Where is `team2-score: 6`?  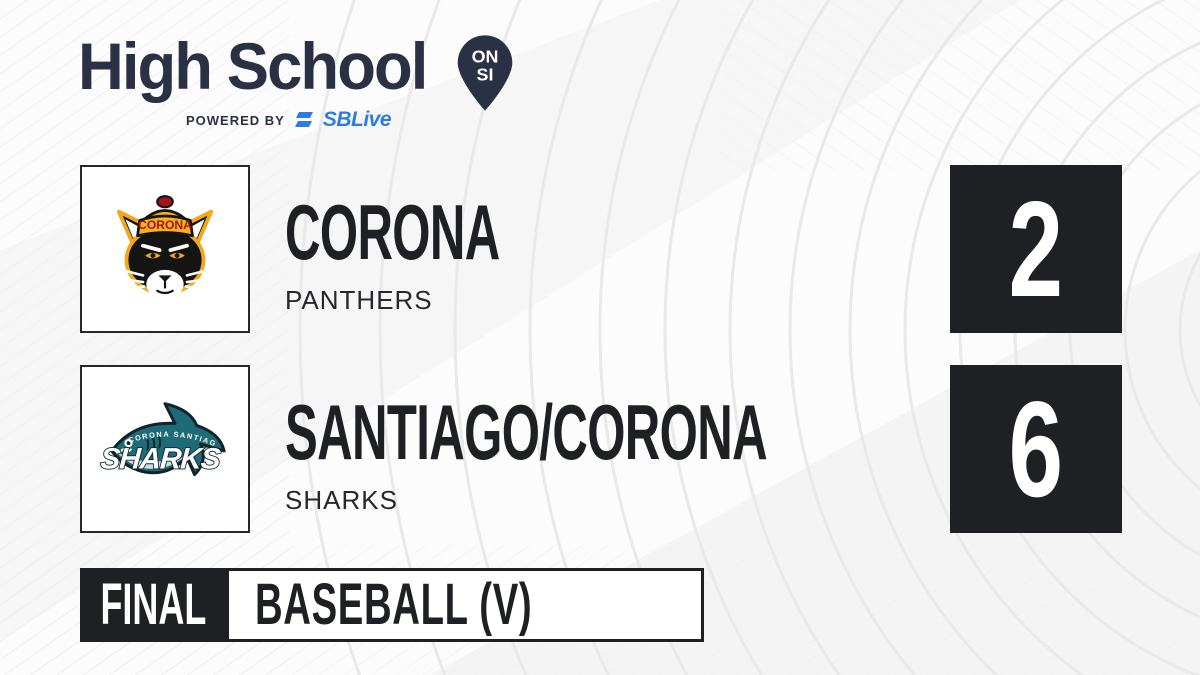 team2-score: 6 is located at coordinates (1036, 449).